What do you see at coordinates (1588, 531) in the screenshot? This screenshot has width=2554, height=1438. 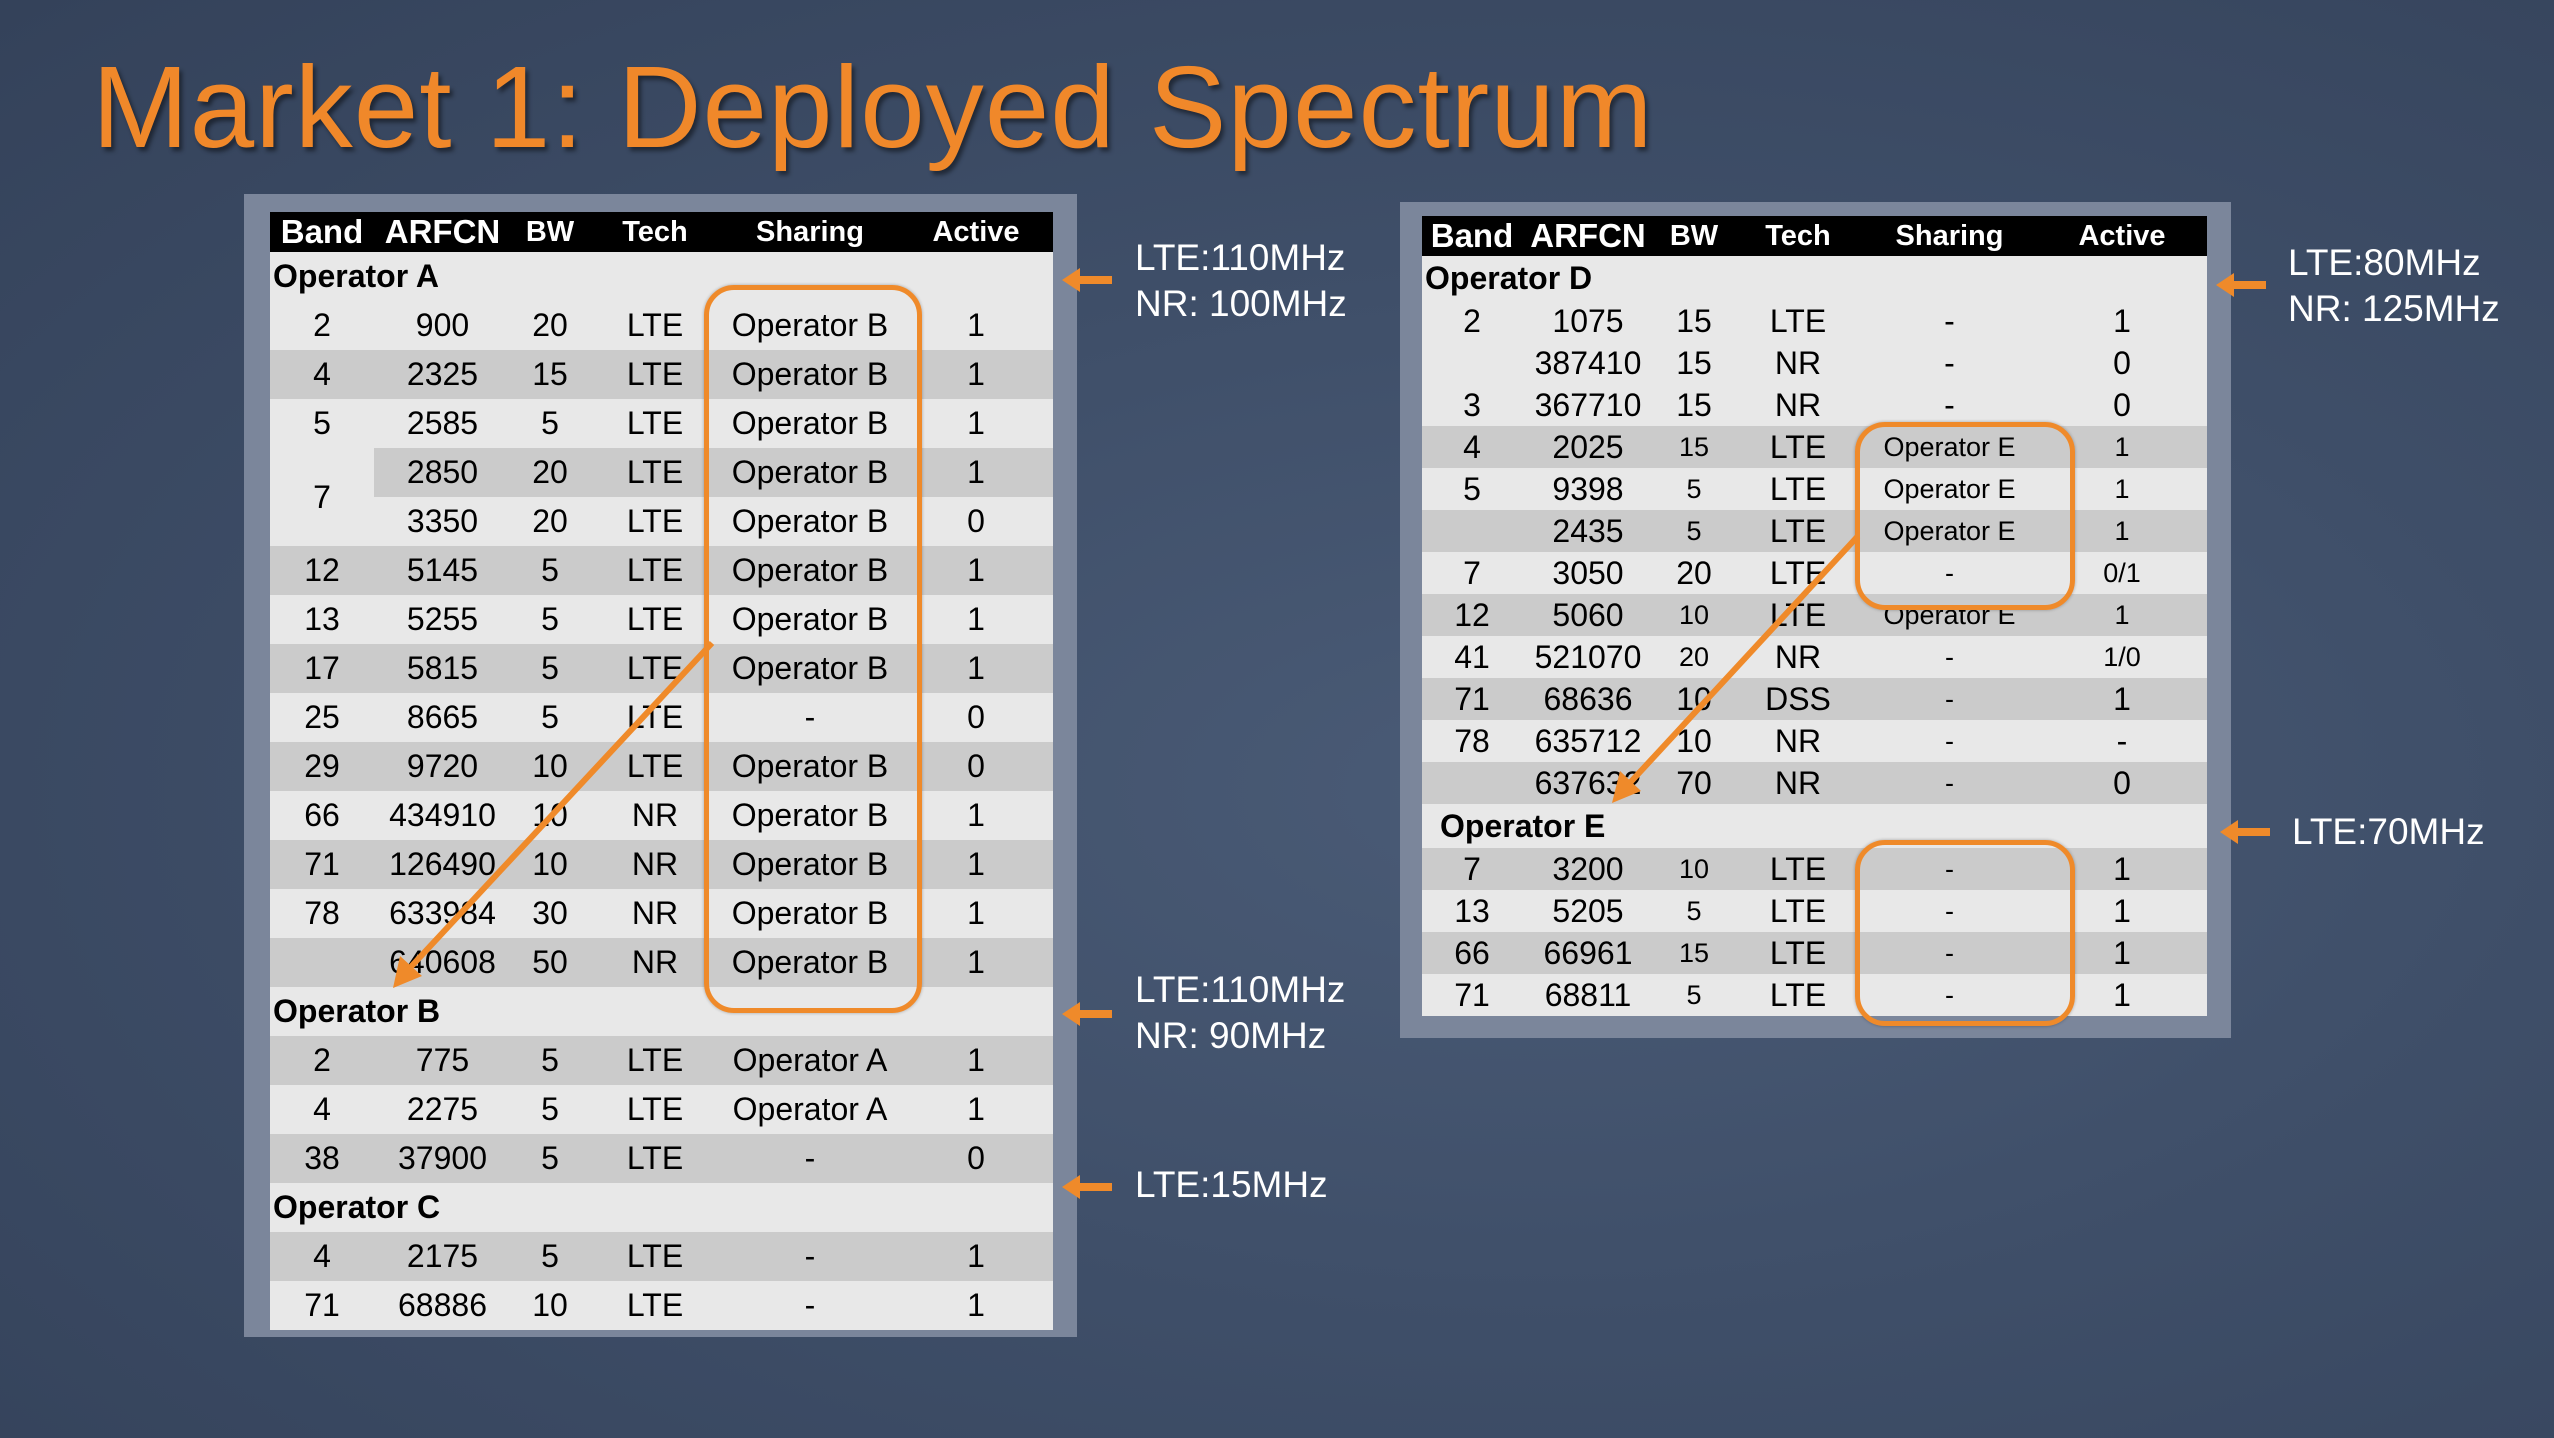 I see `cell-arfcn: 2435` at bounding box center [1588, 531].